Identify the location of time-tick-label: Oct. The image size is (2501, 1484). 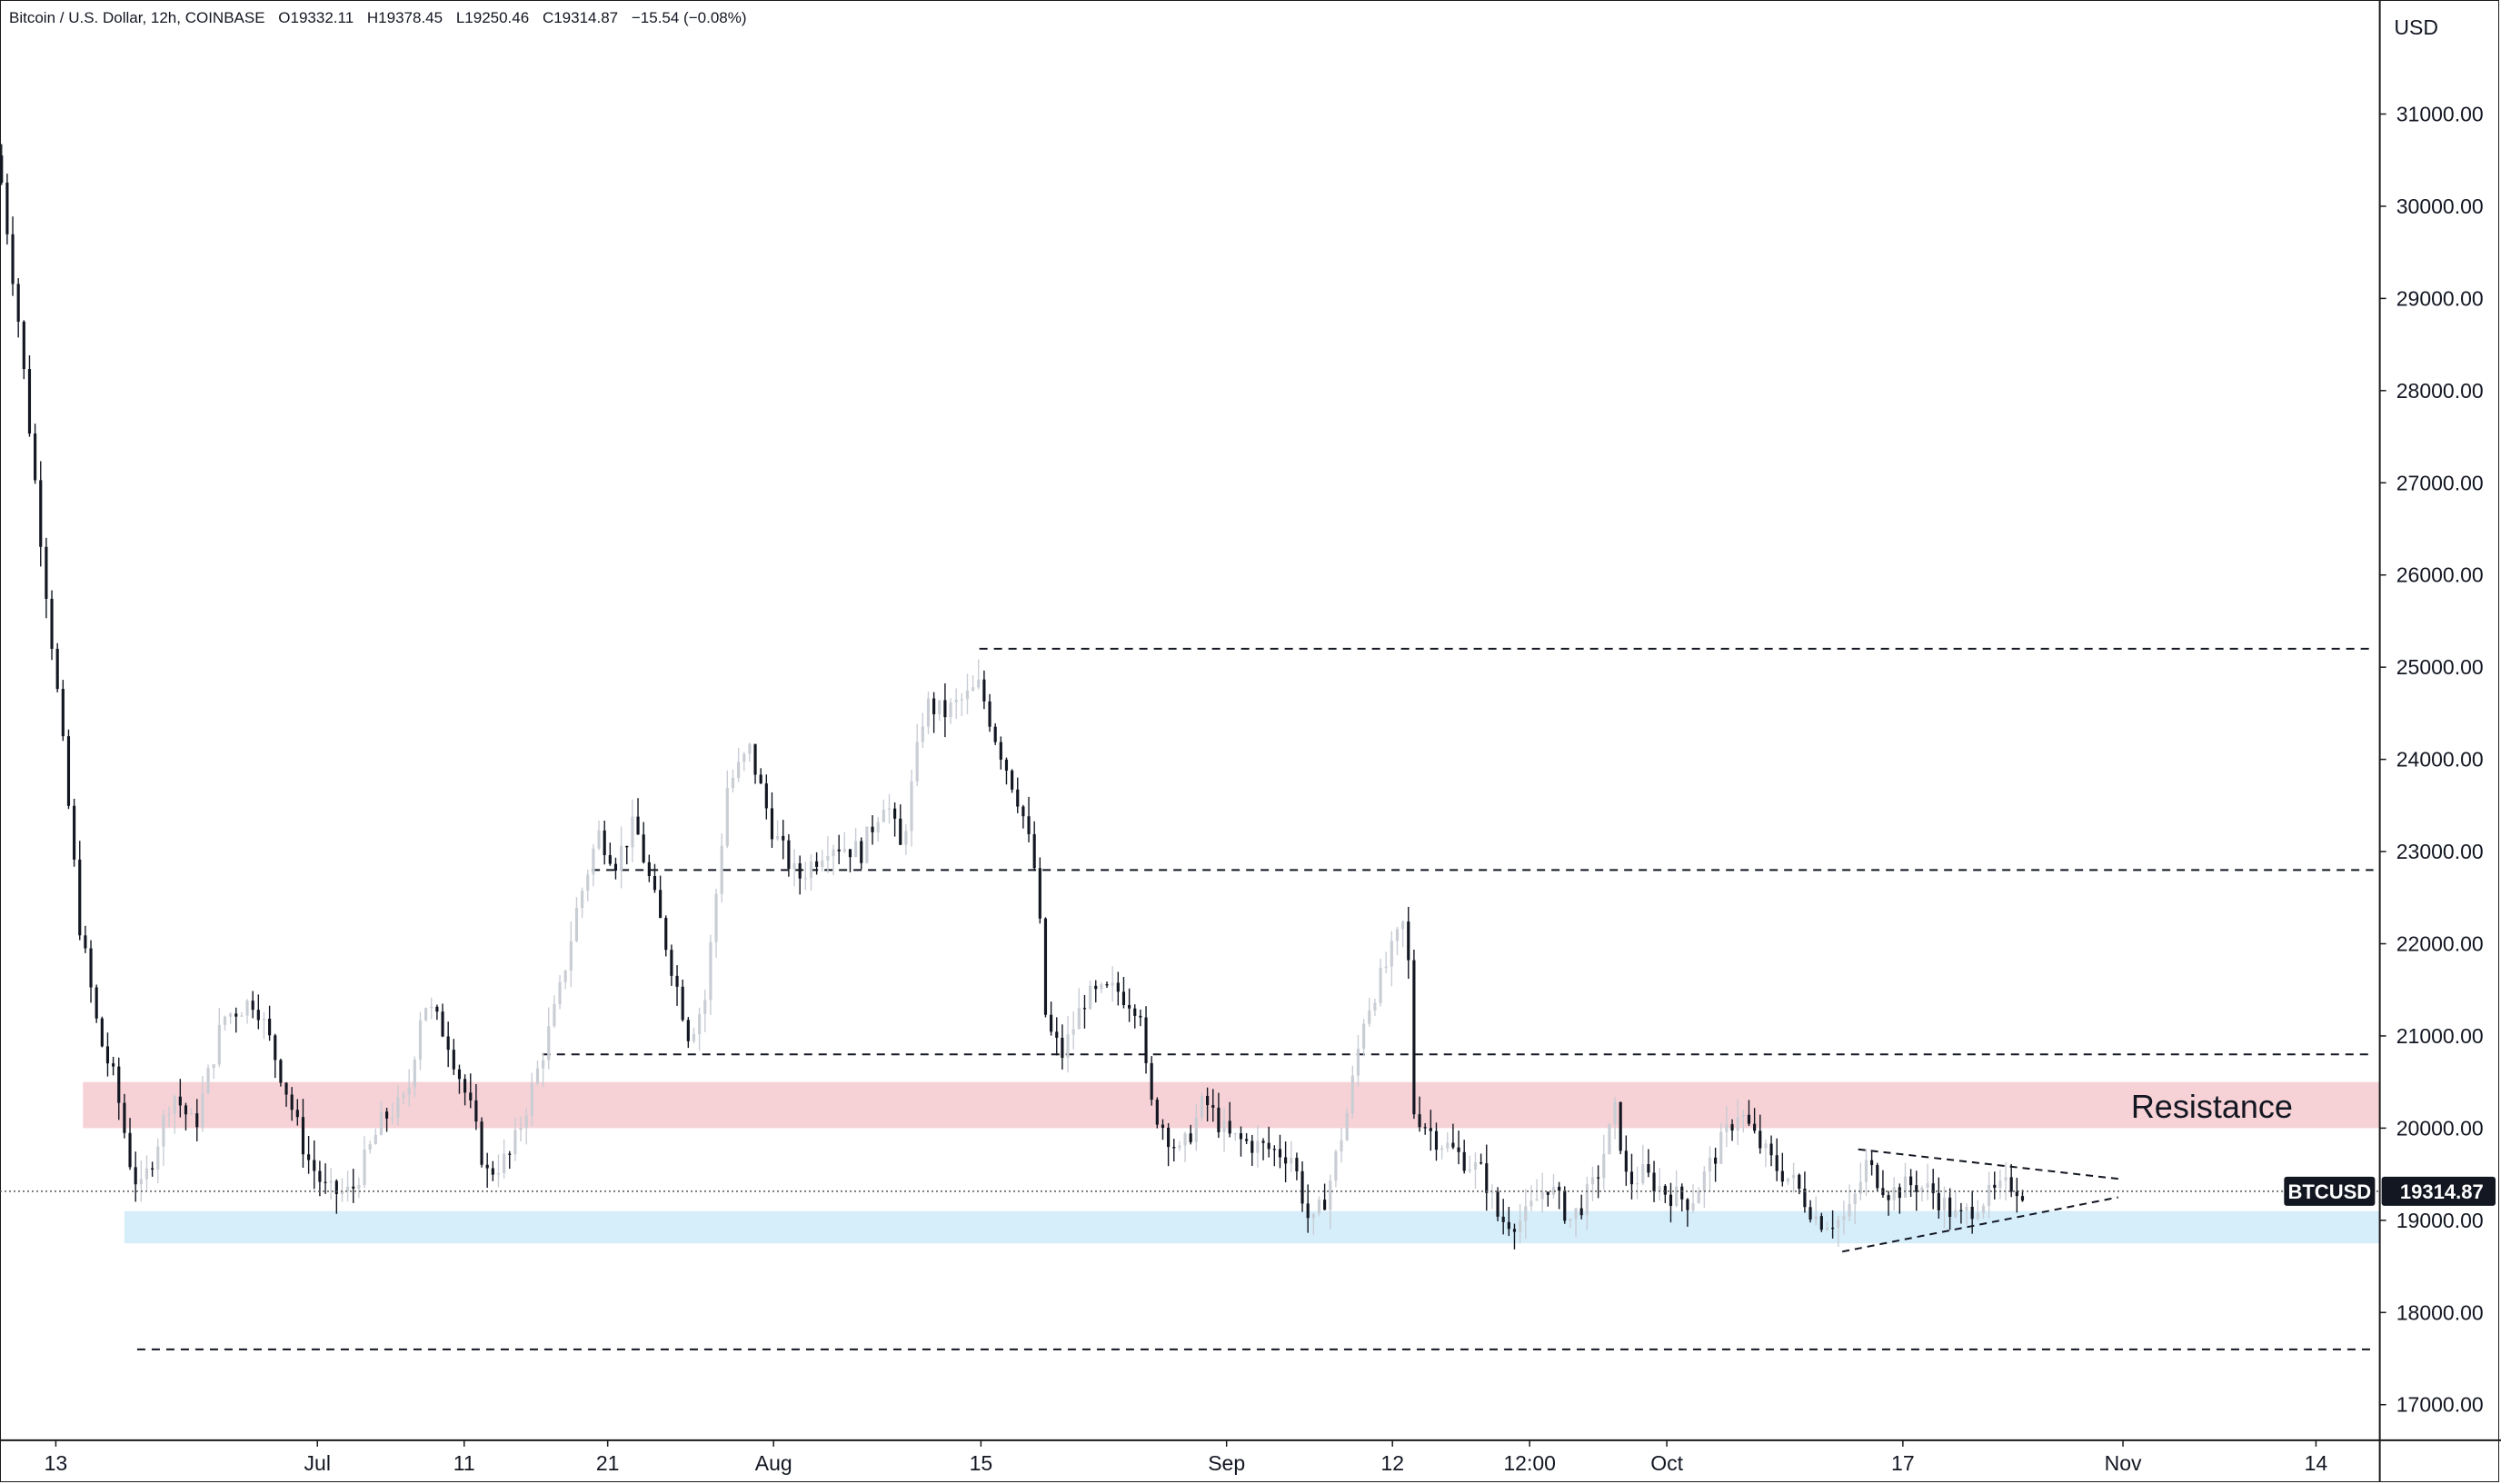
(1666, 1463).